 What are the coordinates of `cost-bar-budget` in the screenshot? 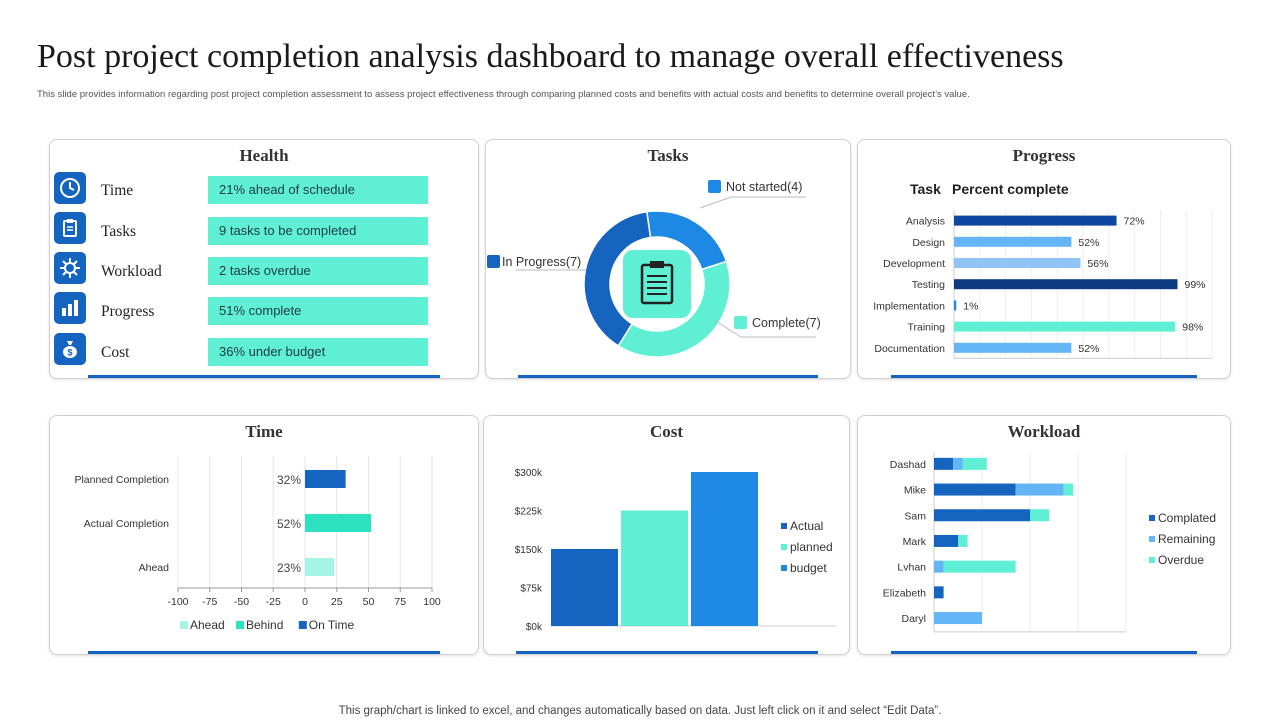 It's located at (724, 549).